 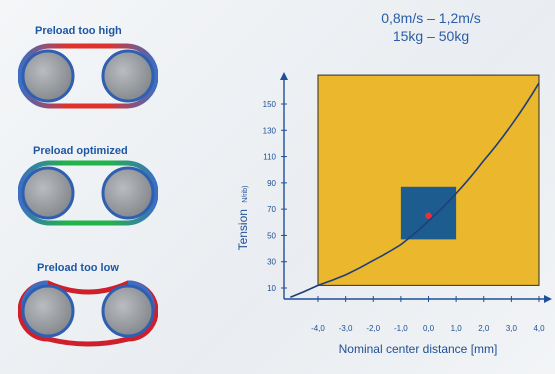 What do you see at coordinates (78, 31) in the screenshot?
I see `preload-too-high-label: Preload too high` at bounding box center [78, 31].